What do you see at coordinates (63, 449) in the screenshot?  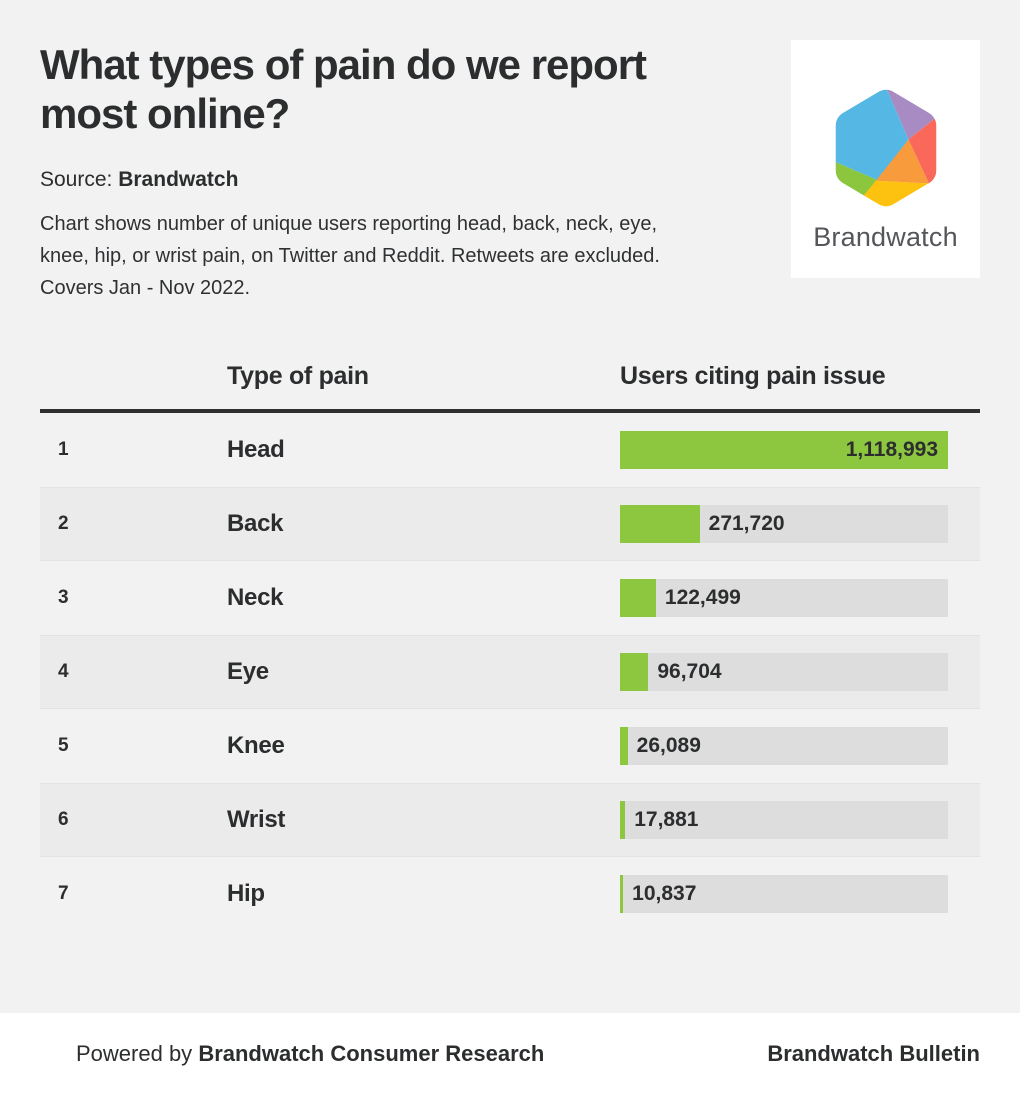 I see `rank-number: 1` at bounding box center [63, 449].